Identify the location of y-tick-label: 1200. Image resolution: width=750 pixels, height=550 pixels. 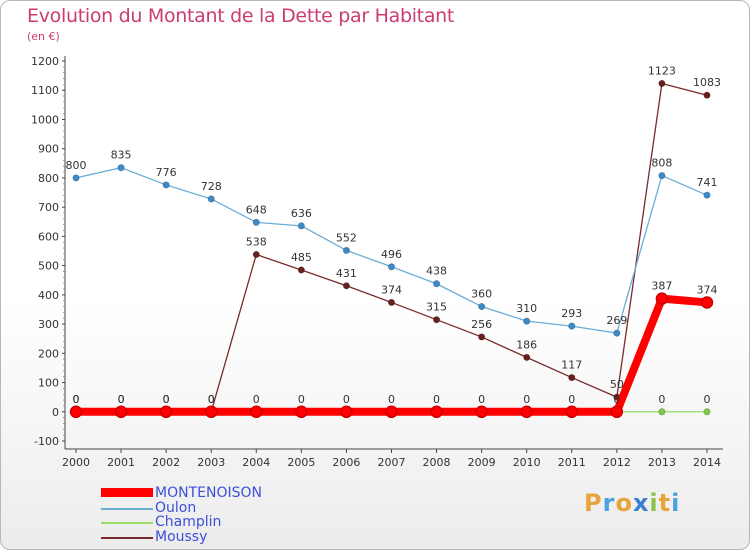
(45, 61).